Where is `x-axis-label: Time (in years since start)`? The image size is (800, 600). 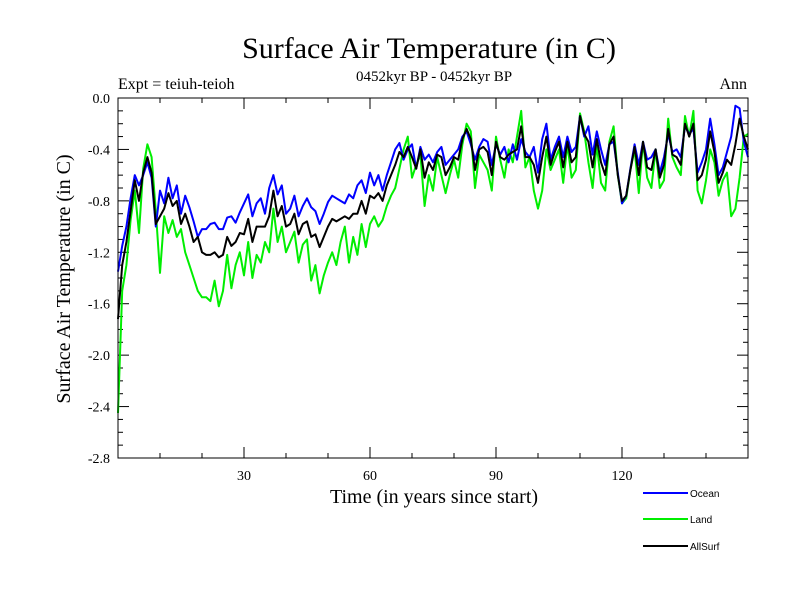 x-axis-label: Time (in years since start) is located at coordinates (434, 497).